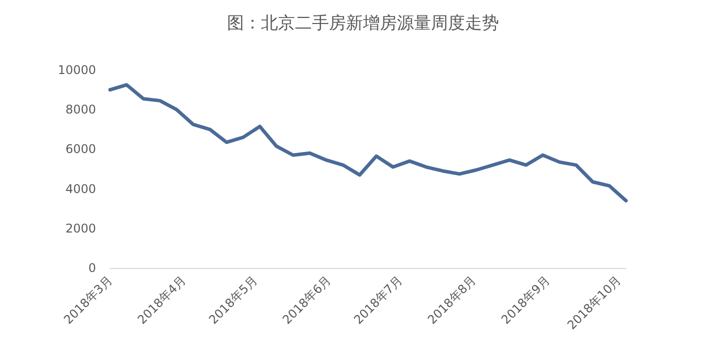 Image resolution: width=726 pixels, height=353 pixels. Describe the element at coordinates (77, 70) in the screenshot. I see `y-tick-label: 10000` at that location.